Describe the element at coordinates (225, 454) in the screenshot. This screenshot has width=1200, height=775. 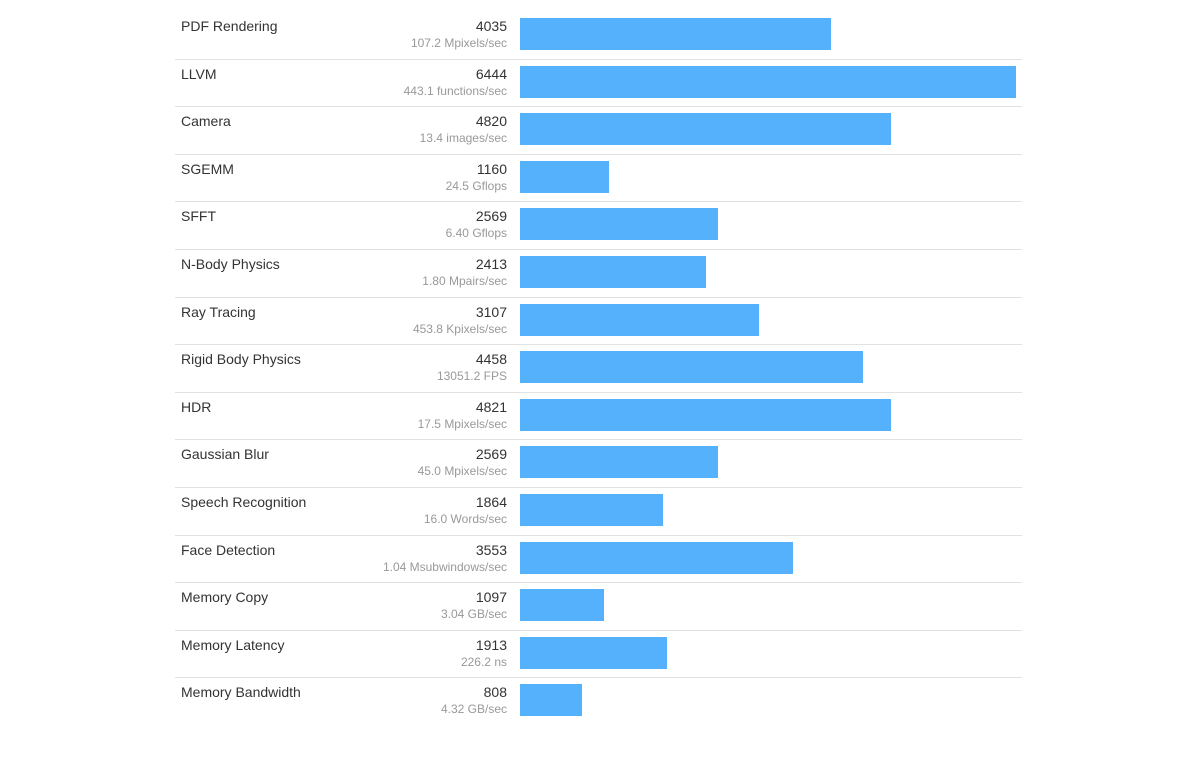
I see `benchmark-name: Gaussian Blur` at that location.